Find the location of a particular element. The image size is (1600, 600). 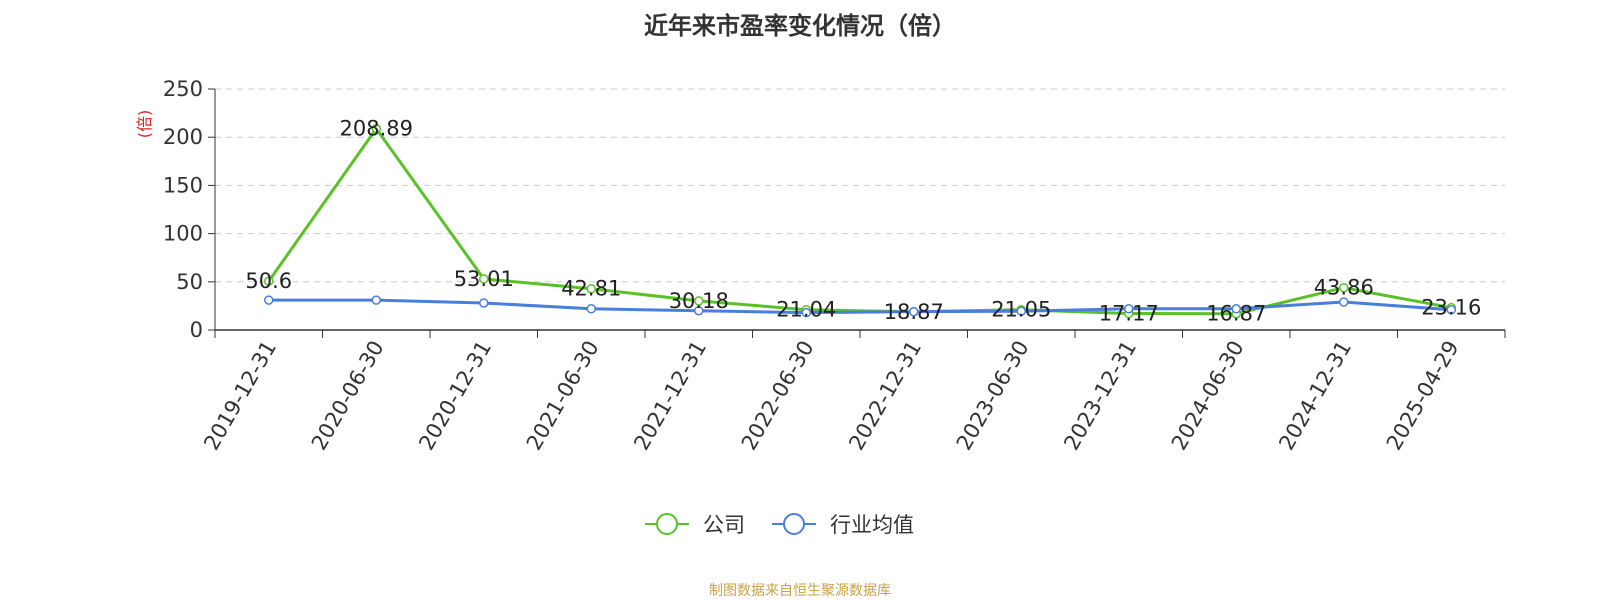

x-tick-label: 2025-04-29 is located at coordinates (1423, 396).